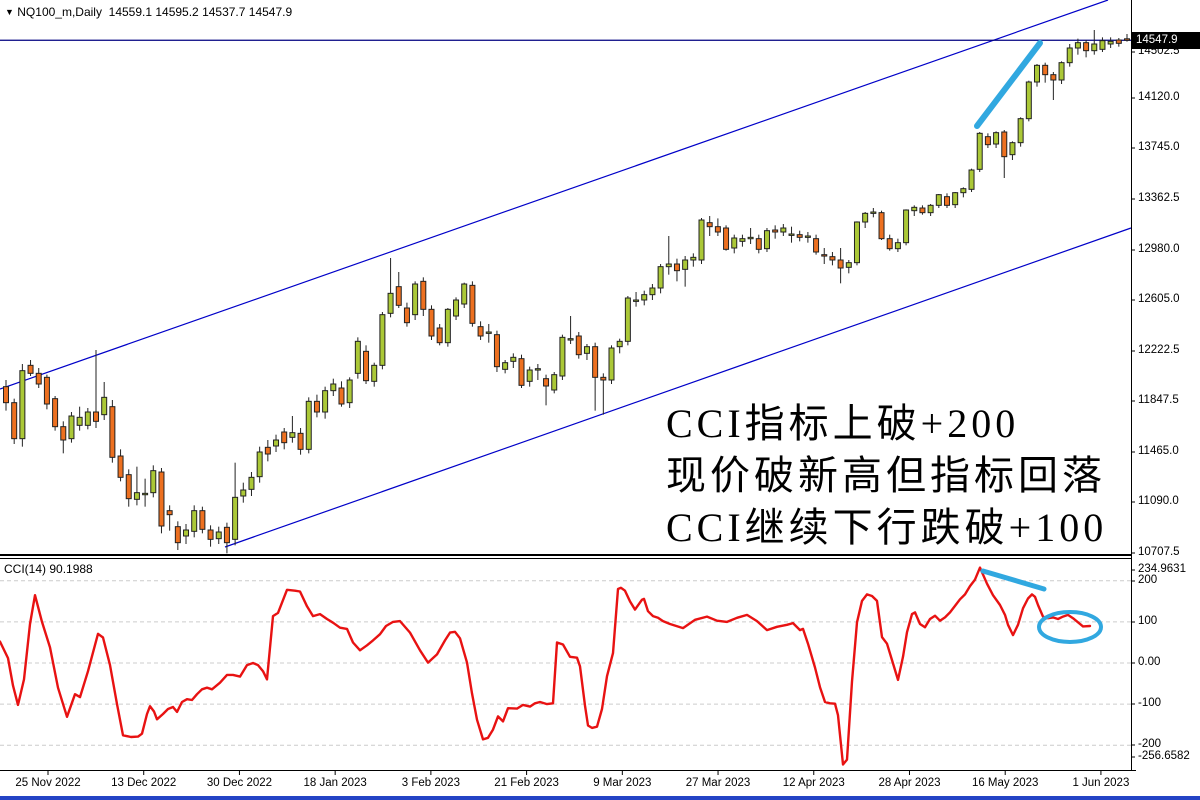 The image size is (1200, 800). Describe the element at coordinates (565, 558) in the screenshot. I see `pane-splitter-line2` at that location.